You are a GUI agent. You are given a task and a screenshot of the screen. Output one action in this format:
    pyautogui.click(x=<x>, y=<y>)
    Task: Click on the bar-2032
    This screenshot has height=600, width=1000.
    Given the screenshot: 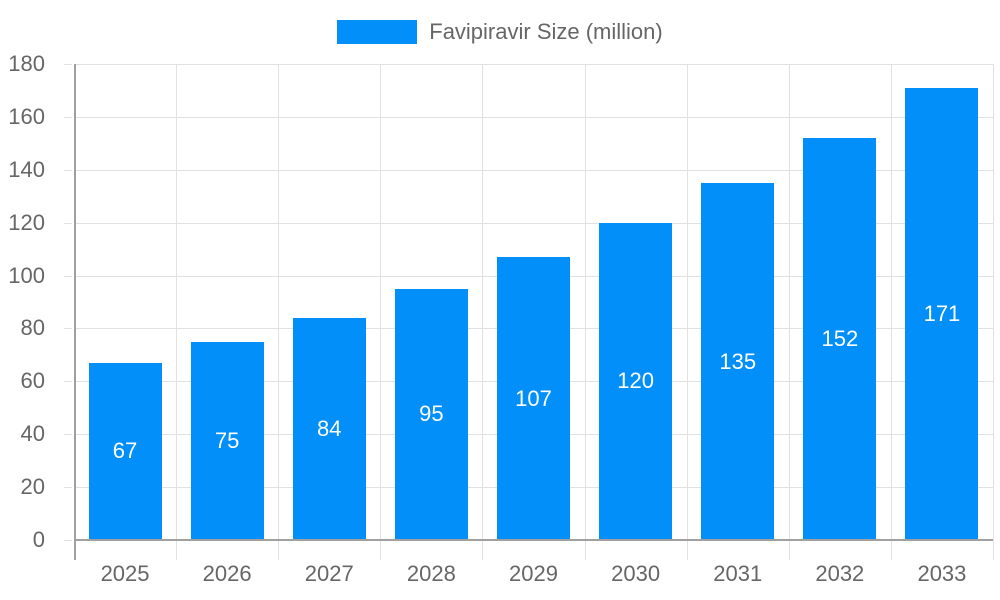 What is the action you would take?
    pyautogui.click(x=840, y=339)
    